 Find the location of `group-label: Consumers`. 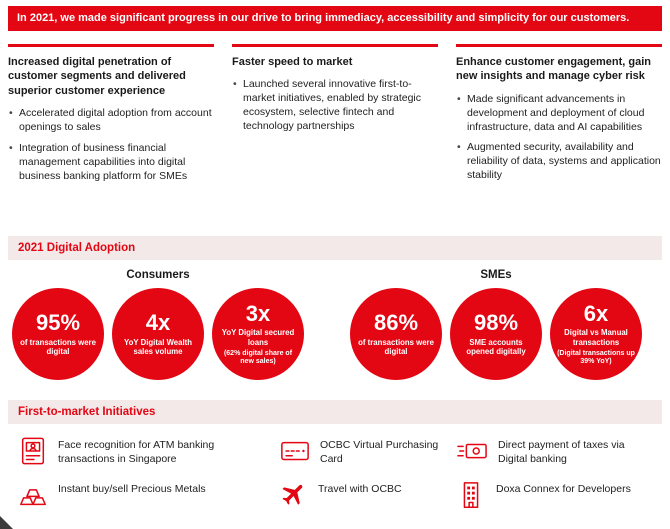

group-label: Consumers is located at coordinates (158, 275).